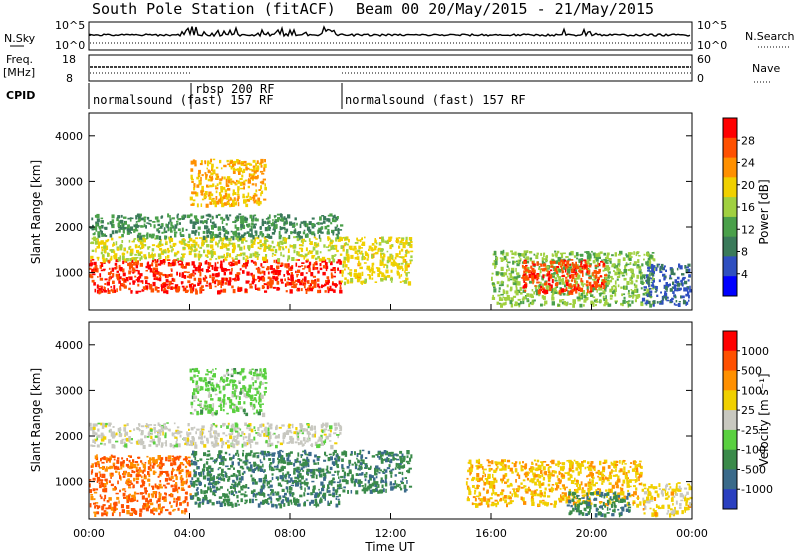  What do you see at coordinates (20, 95) in the screenshot?
I see `cpid-label: CPID` at bounding box center [20, 95].